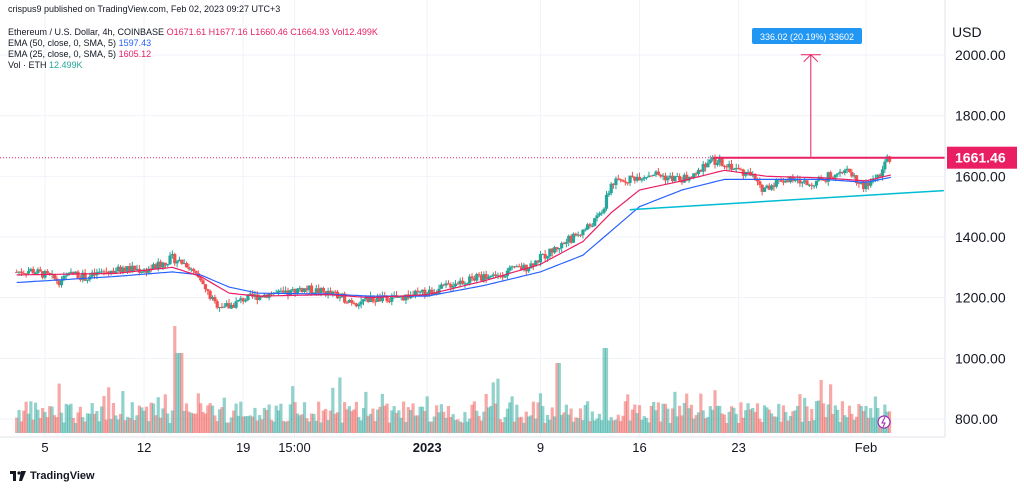 The height and width of the screenshot is (489, 1024). What do you see at coordinates (79, 54) in the screenshot?
I see `ema25-legend: EMA (25, close, 0, SMA, 5) 1605.12` at bounding box center [79, 54].